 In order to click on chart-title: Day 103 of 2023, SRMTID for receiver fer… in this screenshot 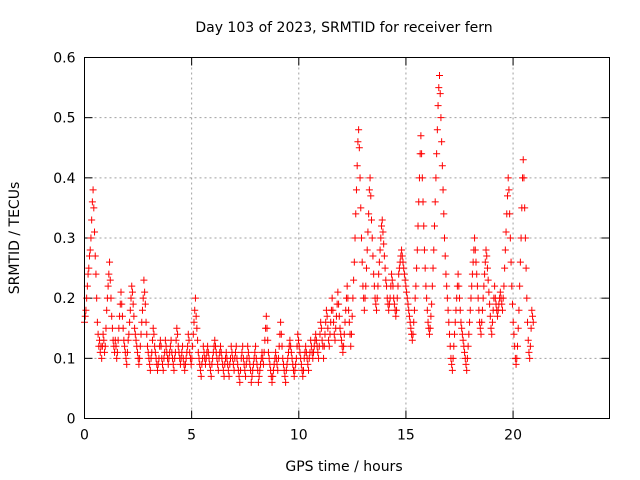, I will do `click(343, 28)`.